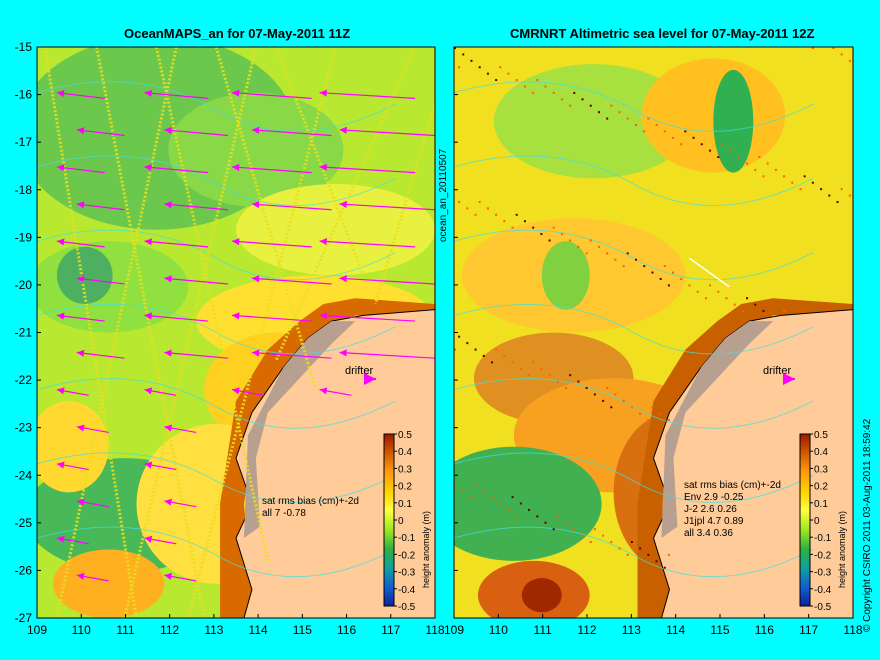  I want to click on colorbar-tick-label: 0.4, so click(405, 452).